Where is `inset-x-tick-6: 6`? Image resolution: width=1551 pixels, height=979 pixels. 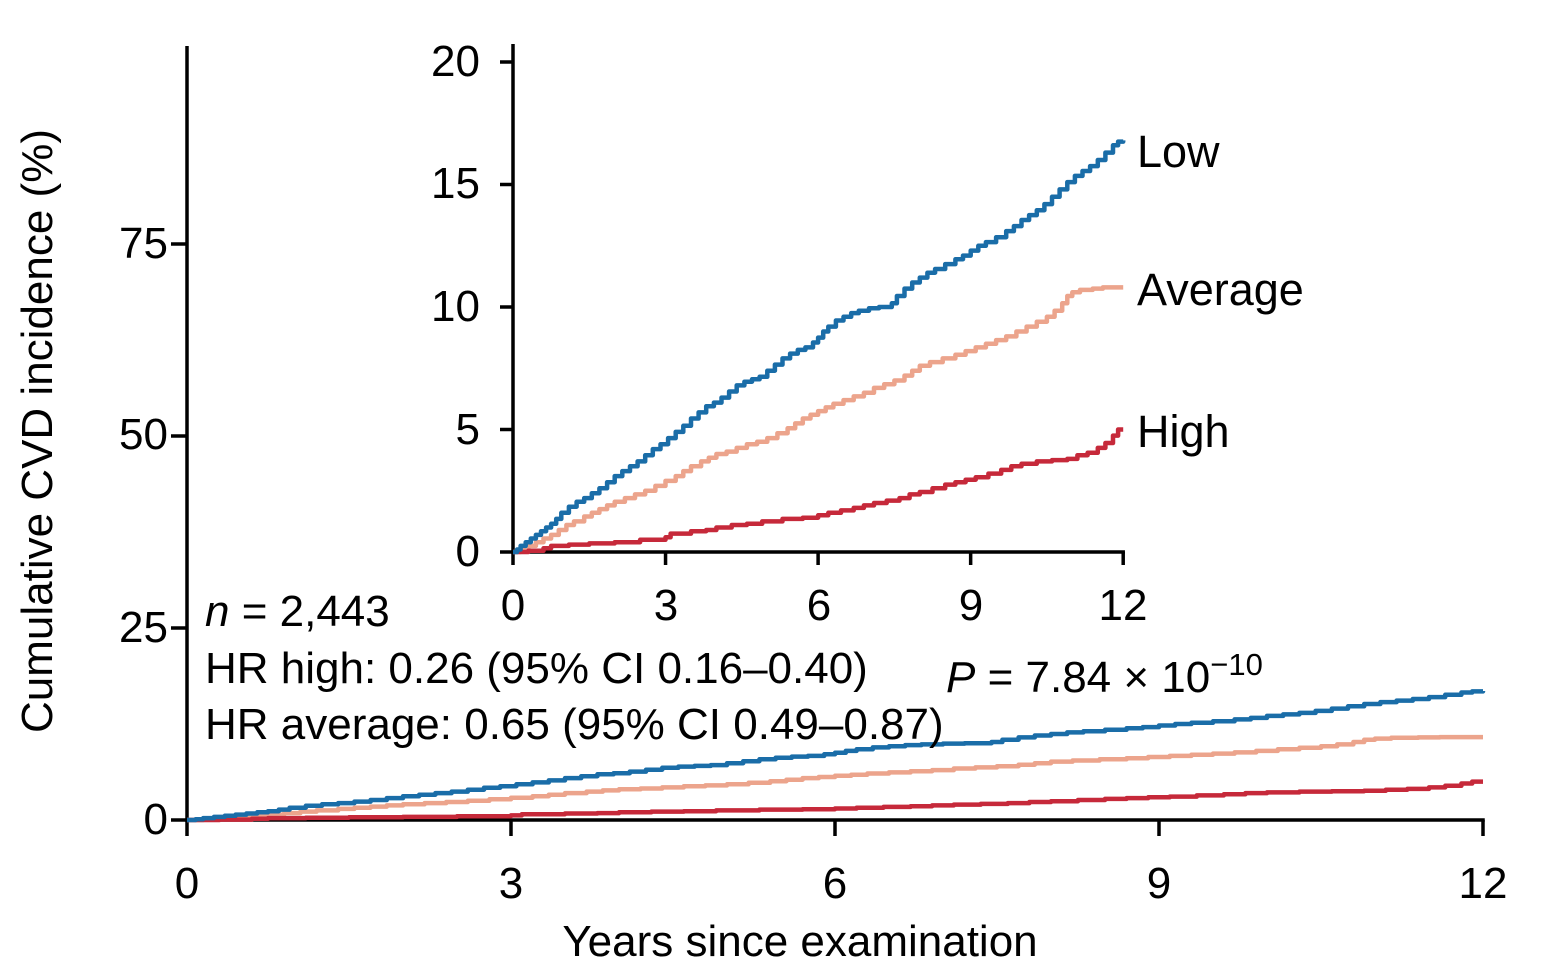
inset-x-tick-6: 6 is located at coordinates (819, 605).